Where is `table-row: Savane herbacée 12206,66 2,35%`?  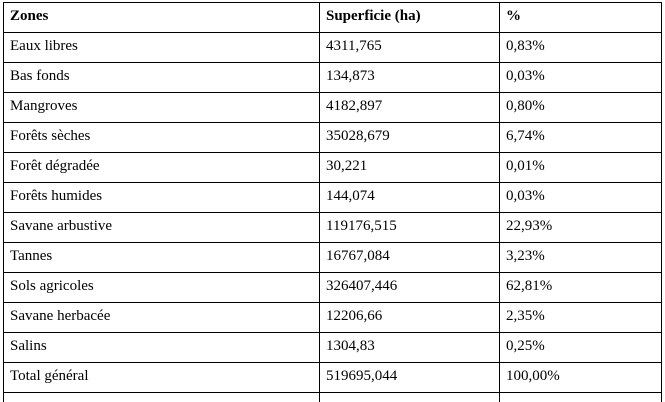 table-row: Savane herbacée 12206,66 2,35% is located at coordinates (332, 317).